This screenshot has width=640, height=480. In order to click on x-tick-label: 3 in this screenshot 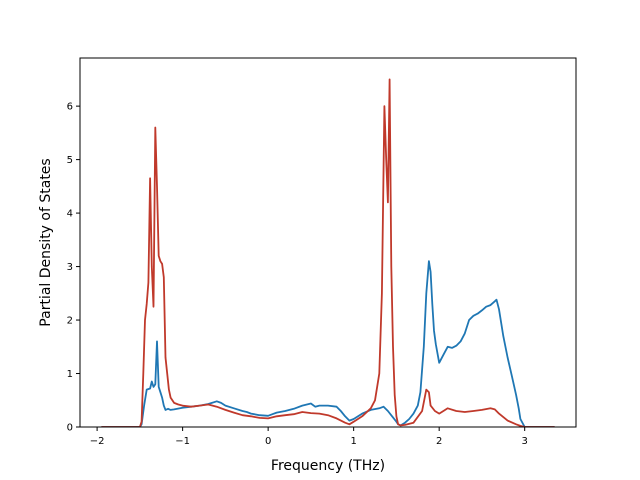, I will do `click(525, 441)`.